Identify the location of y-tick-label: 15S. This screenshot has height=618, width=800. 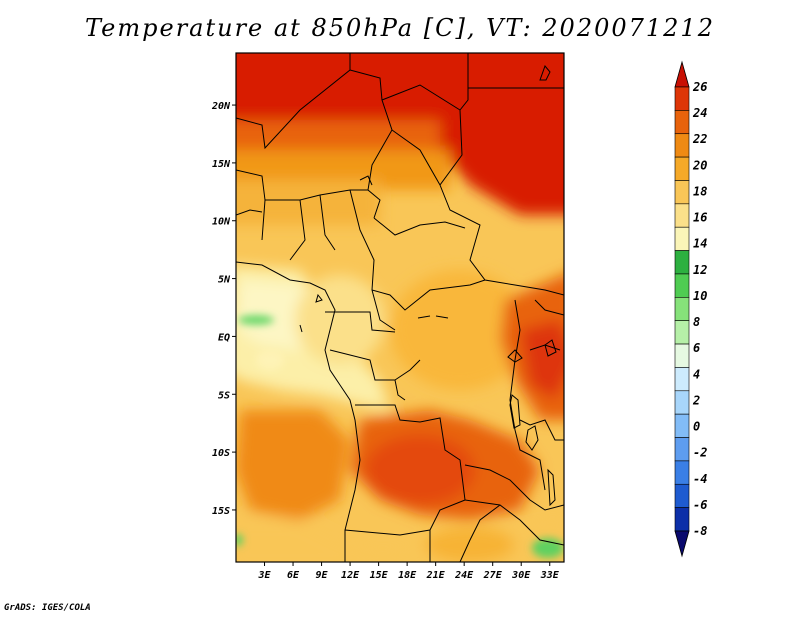
(221, 511).